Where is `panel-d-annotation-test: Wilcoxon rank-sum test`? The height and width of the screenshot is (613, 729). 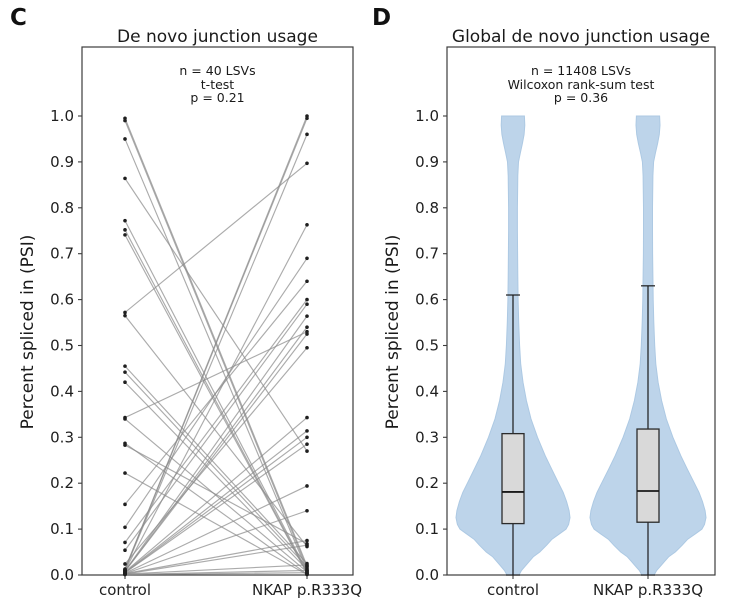 panel-d-annotation-test: Wilcoxon rank-sum test is located at coordinates (581, 84).